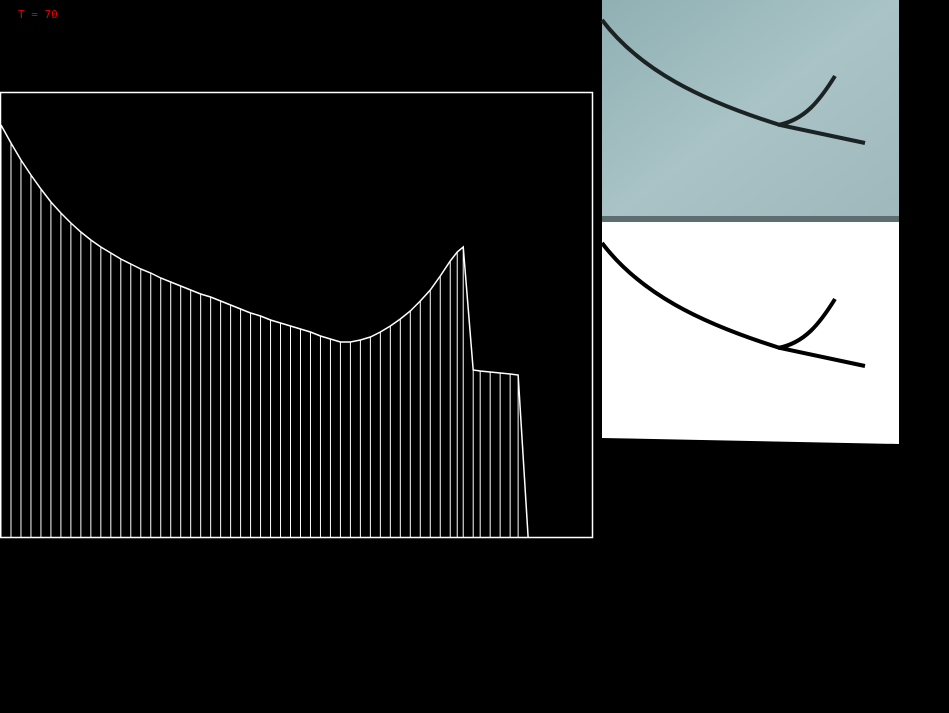 The image size is (949, 713). Describe the element at coordinates (38, 14) in the screenshot. I see `status-label: T = 70` at that location.